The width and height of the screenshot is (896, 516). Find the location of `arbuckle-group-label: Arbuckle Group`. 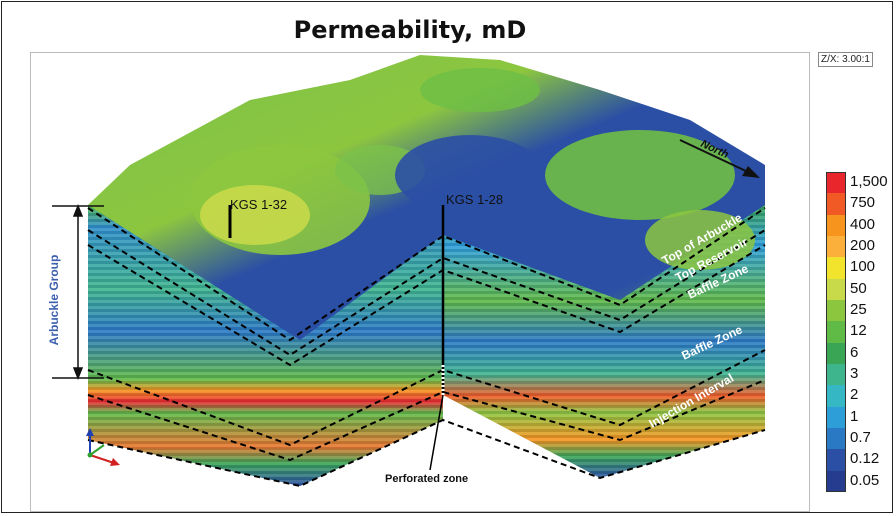

arbuckle-group-label: Arbuckle Group is located at coordinates (54, 300).